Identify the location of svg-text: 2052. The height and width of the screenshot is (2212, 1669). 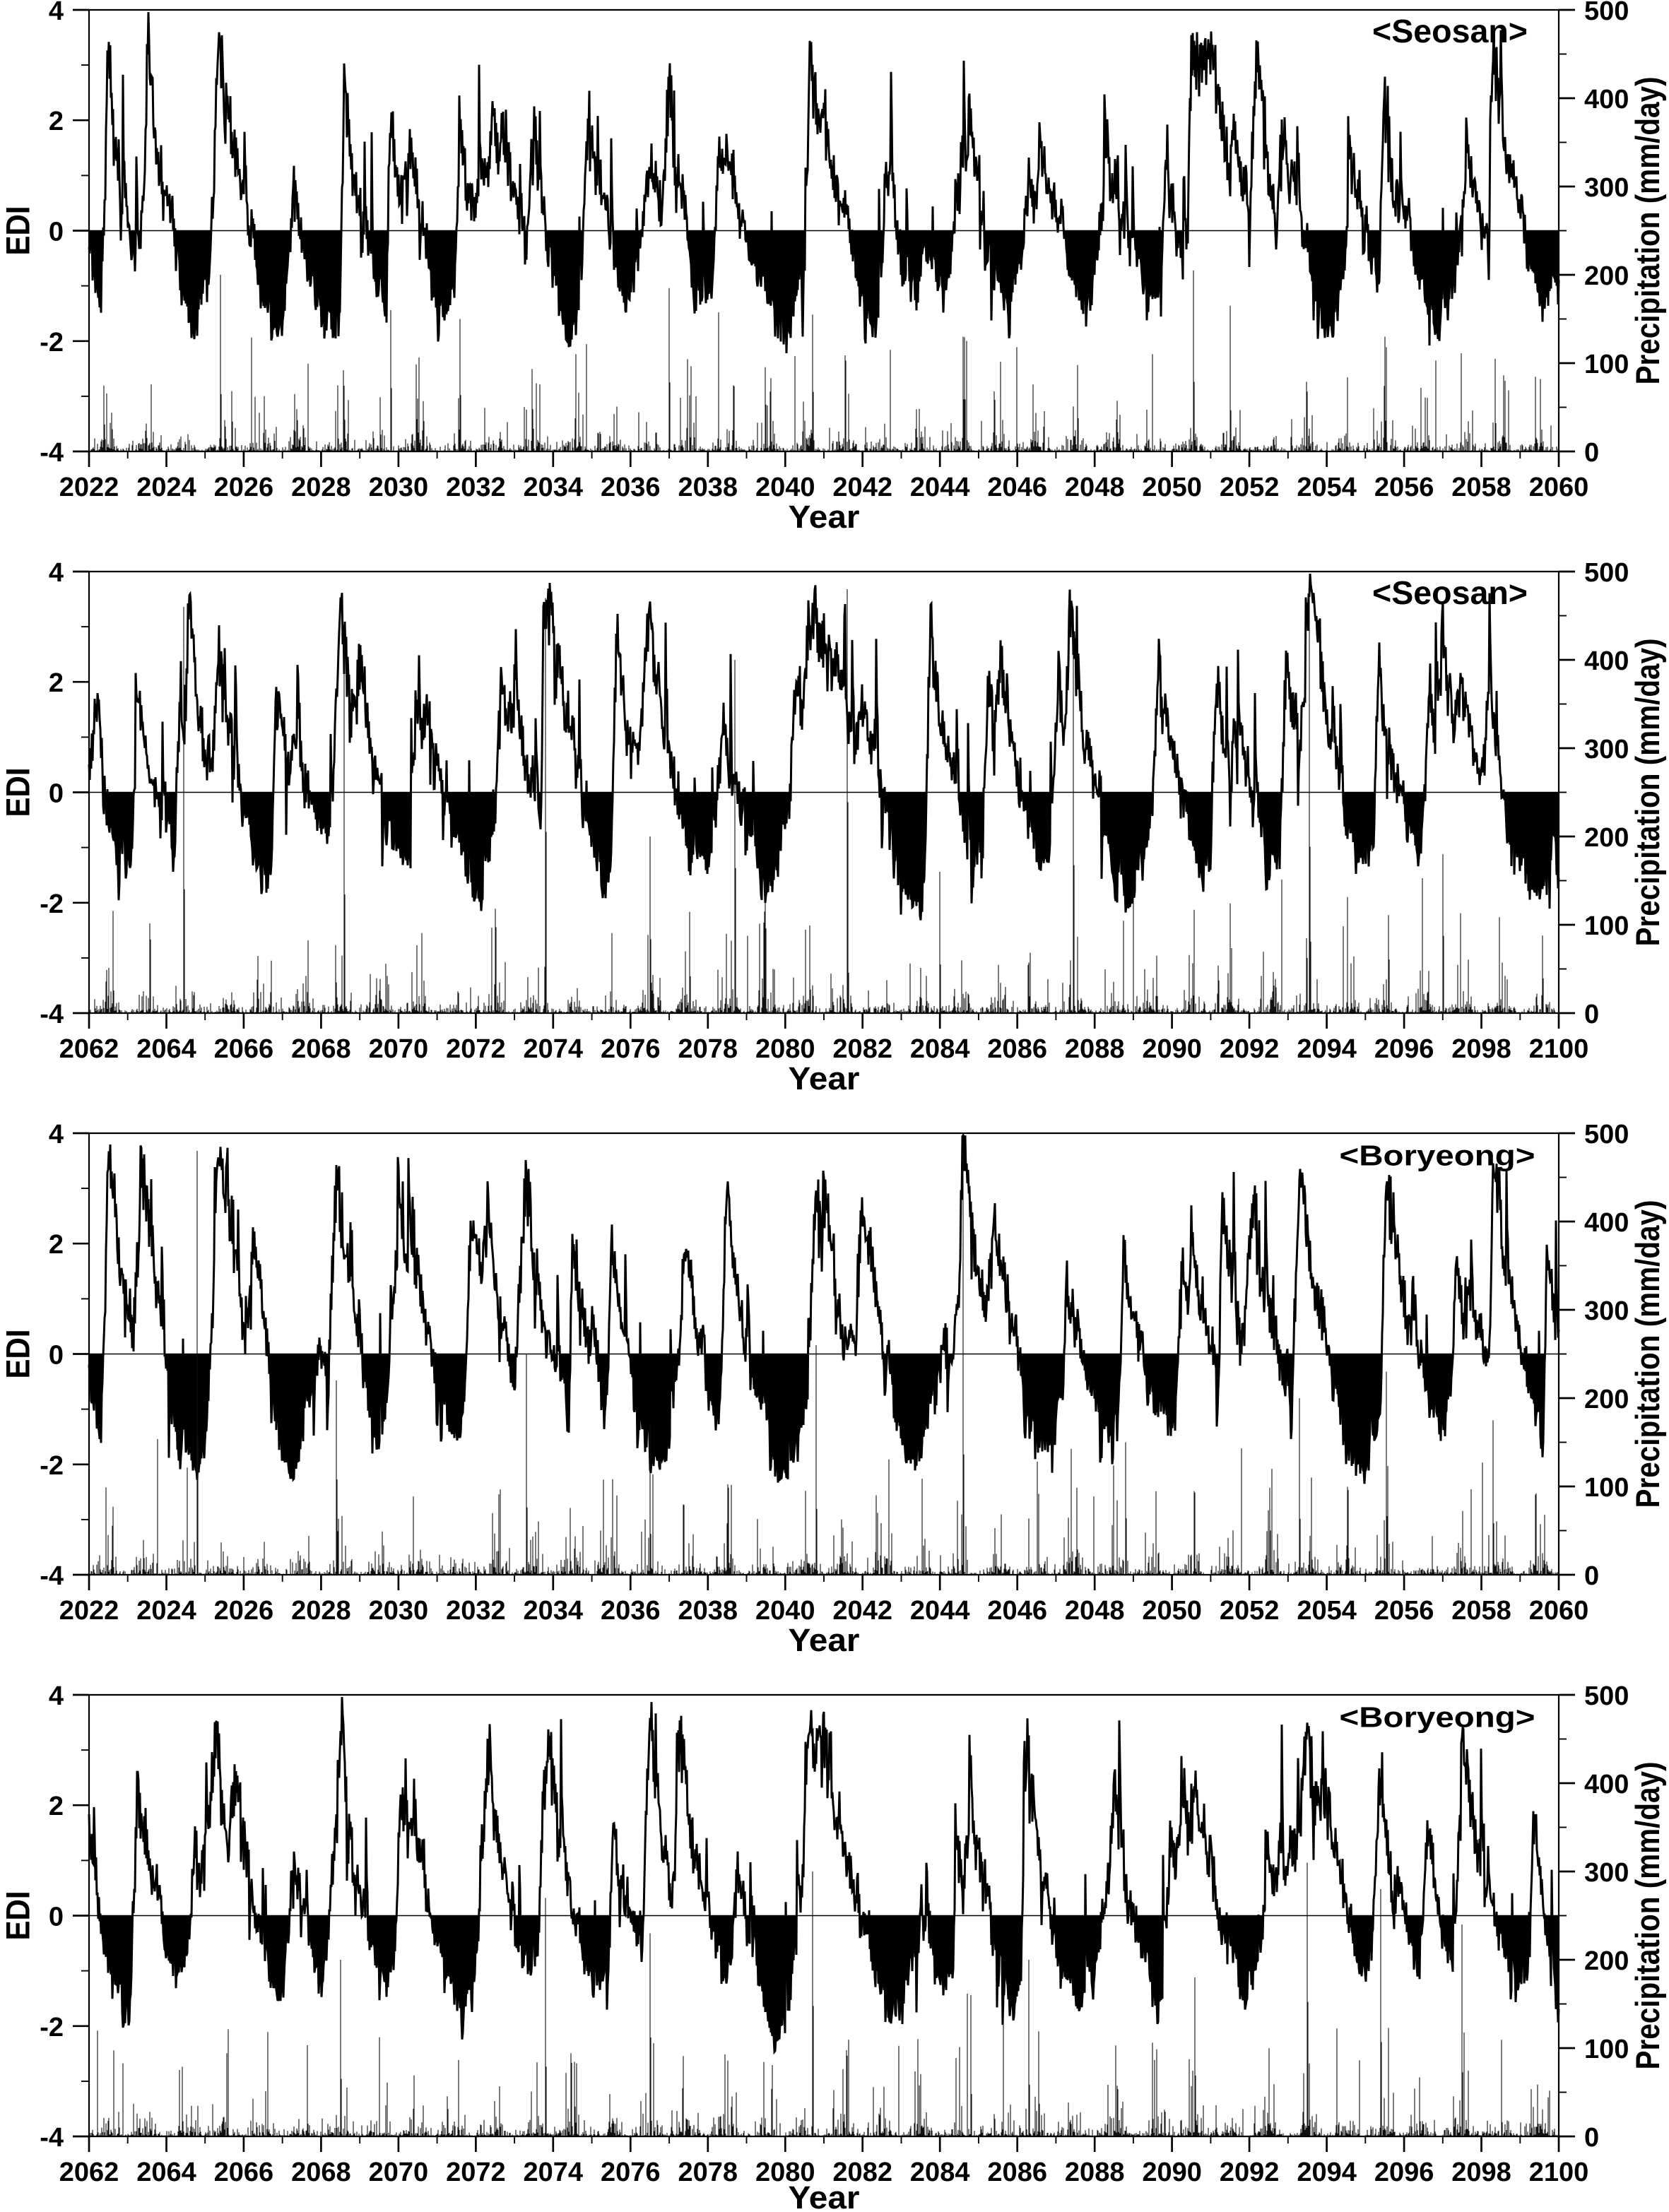
(1250, 1611).